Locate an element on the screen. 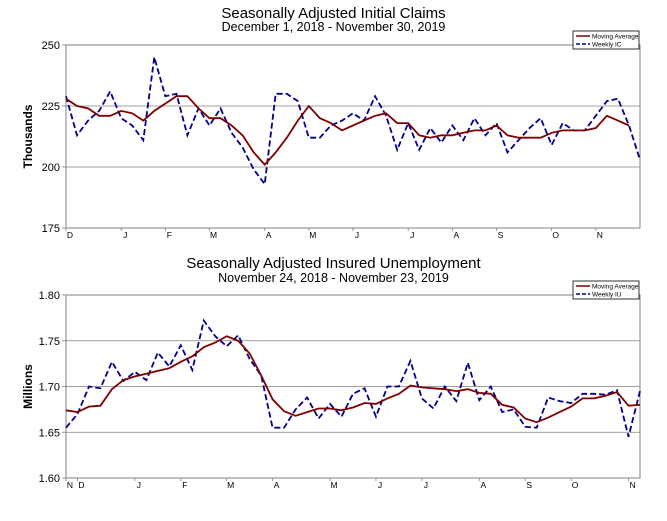  y-tick-label: 1.65 is located at coordinates (49, 433).